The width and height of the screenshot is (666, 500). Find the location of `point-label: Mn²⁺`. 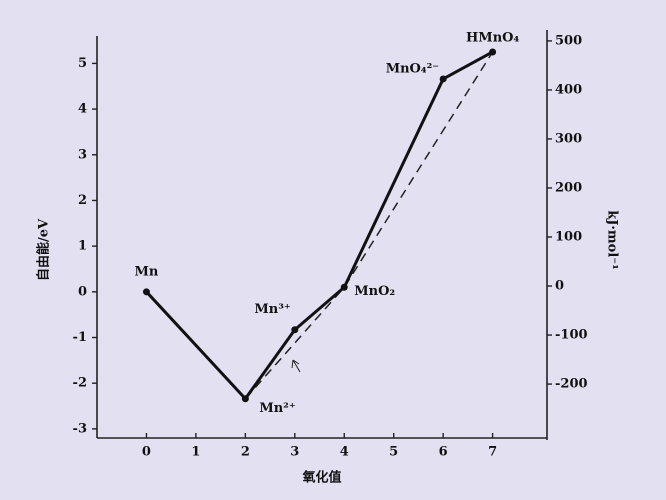

point-label: Mn²⁺ is located at coordinates (277, 408).